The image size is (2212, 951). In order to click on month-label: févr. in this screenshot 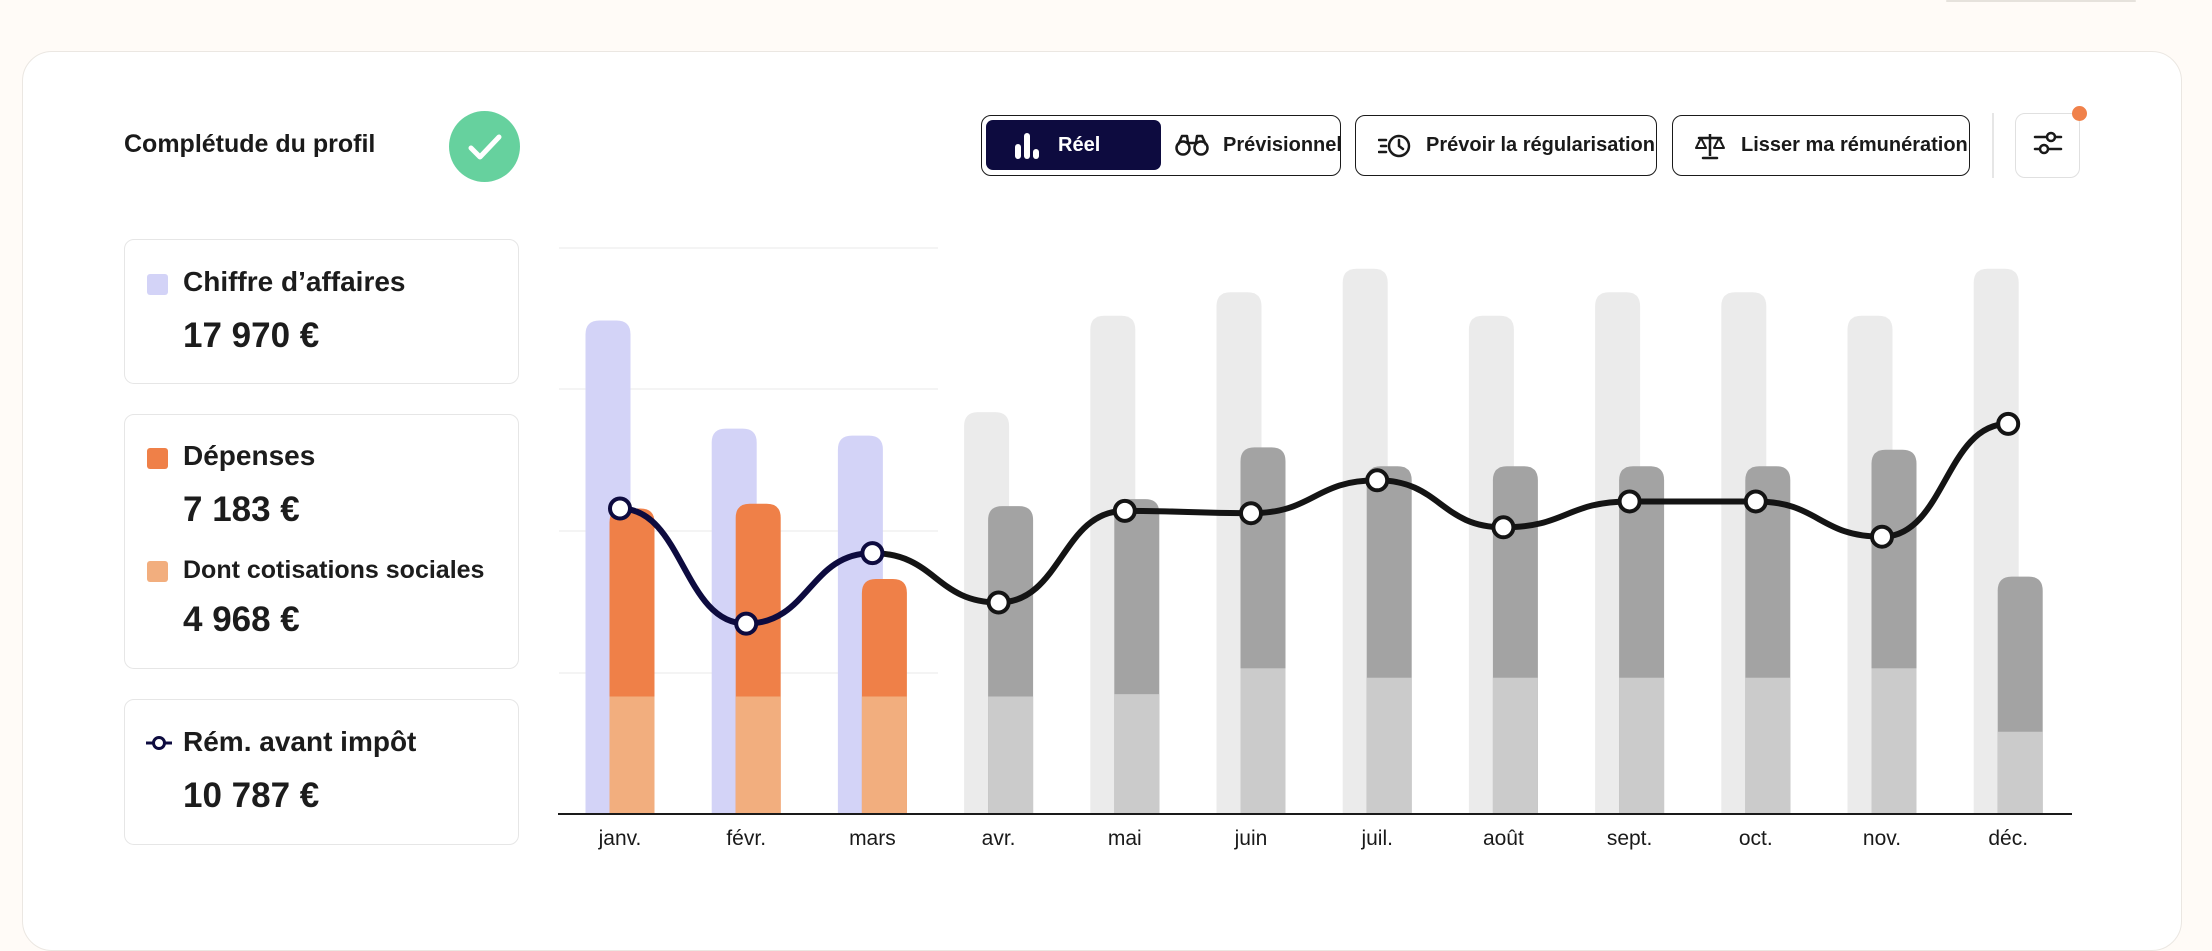, I will do `click(746, 838)`.